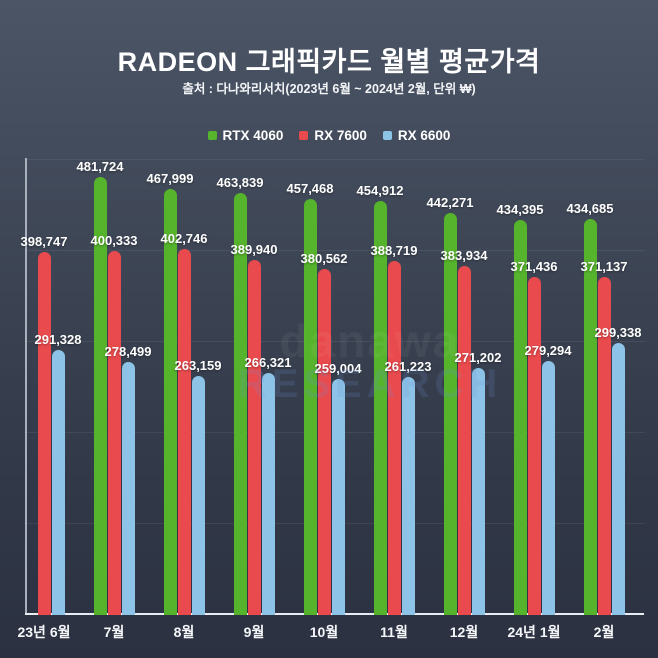 This screenshot has height=658, width=658. What do you see at coordinates (450, 202) in the screenshot?
I see `value-label: 442,271` at bounding box center [450, 202].